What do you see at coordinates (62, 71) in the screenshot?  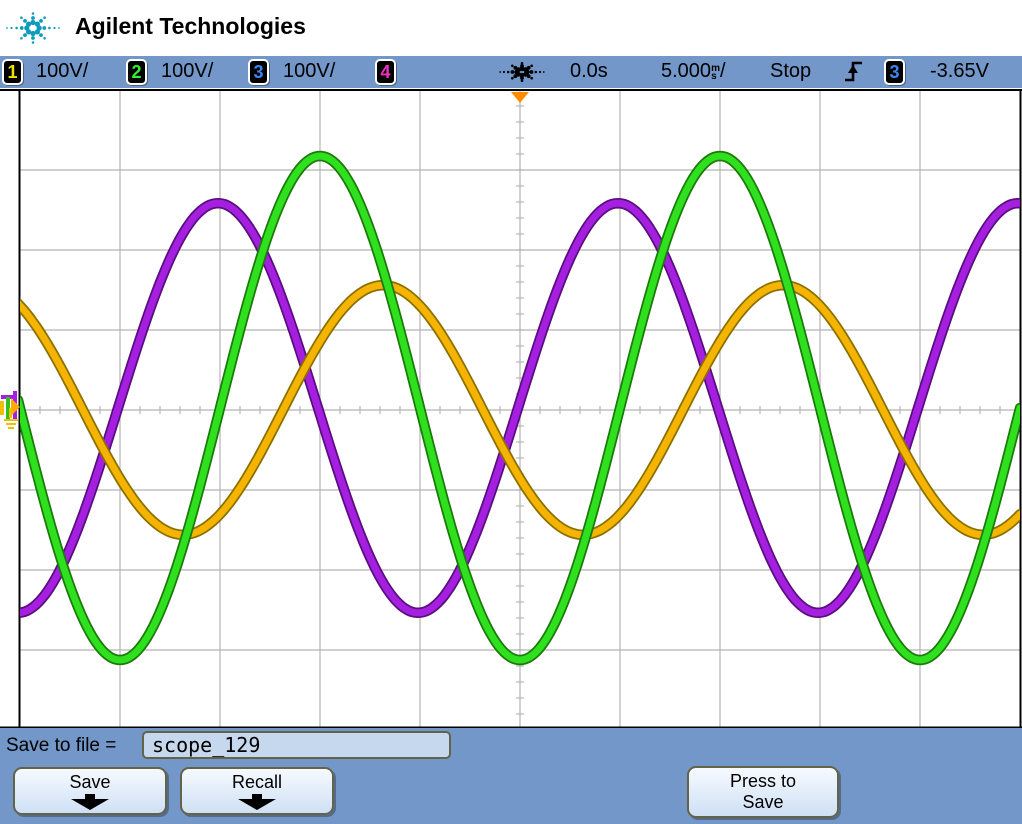 I see `channel-1-scale: 100V/` at bounding box center [62, 71].